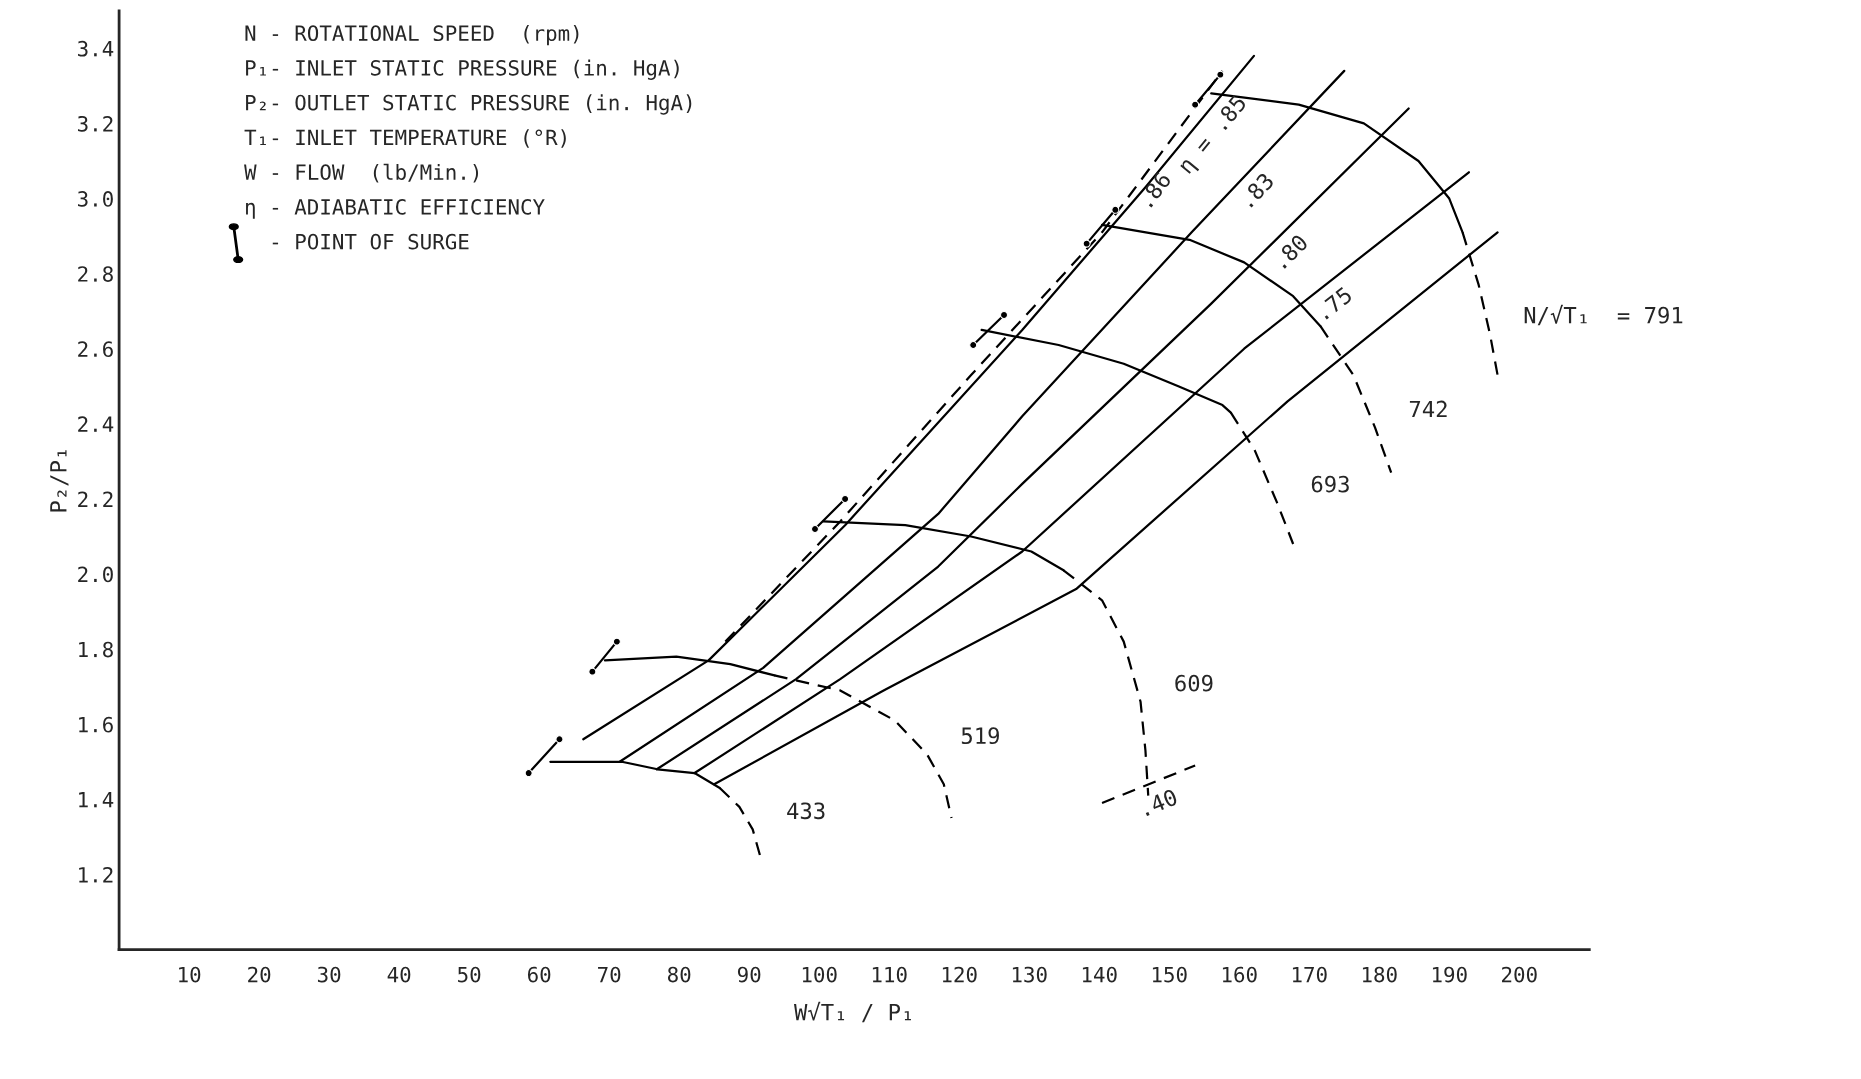  I want to click on text: .40, so click(1159, 802).